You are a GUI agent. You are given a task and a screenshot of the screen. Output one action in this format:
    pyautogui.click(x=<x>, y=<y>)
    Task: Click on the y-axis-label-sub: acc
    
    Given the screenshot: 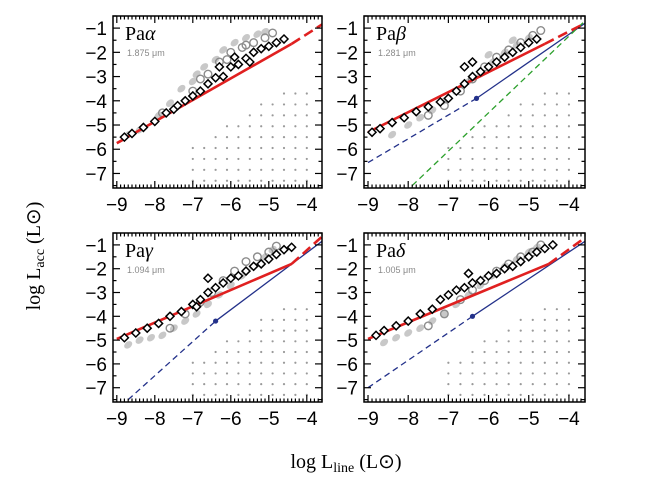 What is the action you would take?
    pyautogui.click(x=40, y=258)
    